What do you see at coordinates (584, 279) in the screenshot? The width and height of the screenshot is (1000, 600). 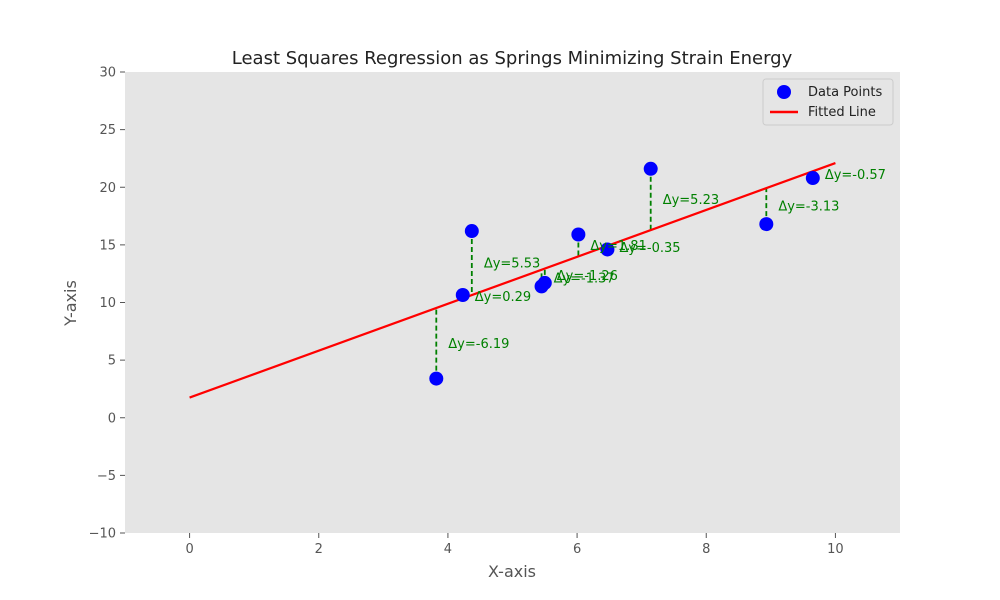 I see `delta-label: Δy=-1.37` at bounding box center [584, 279].